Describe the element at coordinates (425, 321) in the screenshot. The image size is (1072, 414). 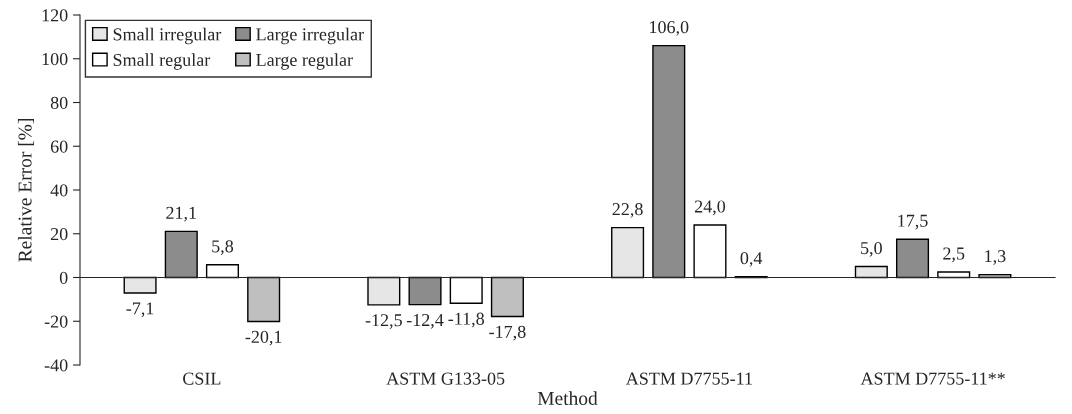
I see `data-label: -12,4` at that location.